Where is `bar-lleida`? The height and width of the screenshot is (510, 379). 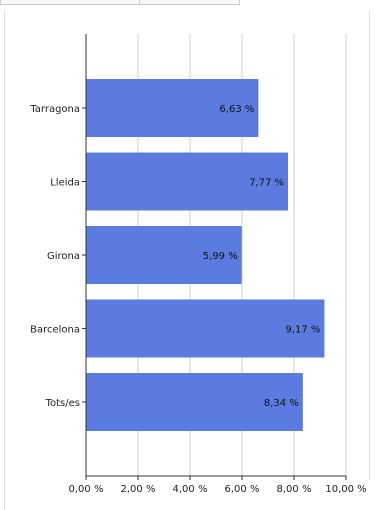 bar-lleida is located at coordinates (187, 181).